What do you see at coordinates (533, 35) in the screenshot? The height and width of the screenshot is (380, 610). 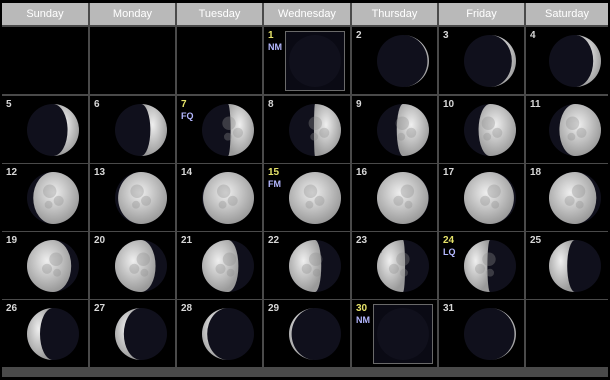 I see `day-number: 4` at bounding box center [533, 35].